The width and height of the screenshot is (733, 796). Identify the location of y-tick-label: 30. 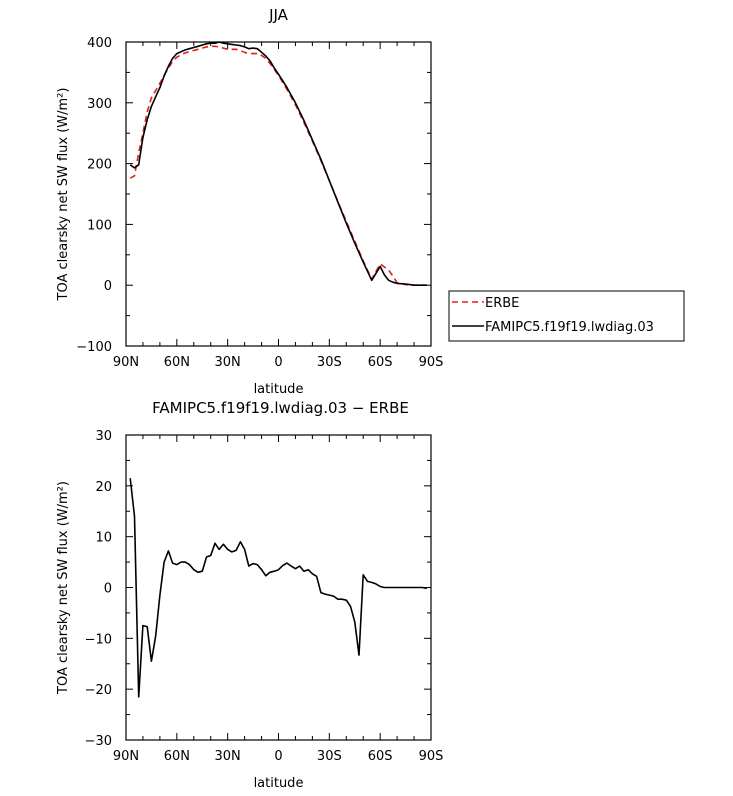
(103, 436).